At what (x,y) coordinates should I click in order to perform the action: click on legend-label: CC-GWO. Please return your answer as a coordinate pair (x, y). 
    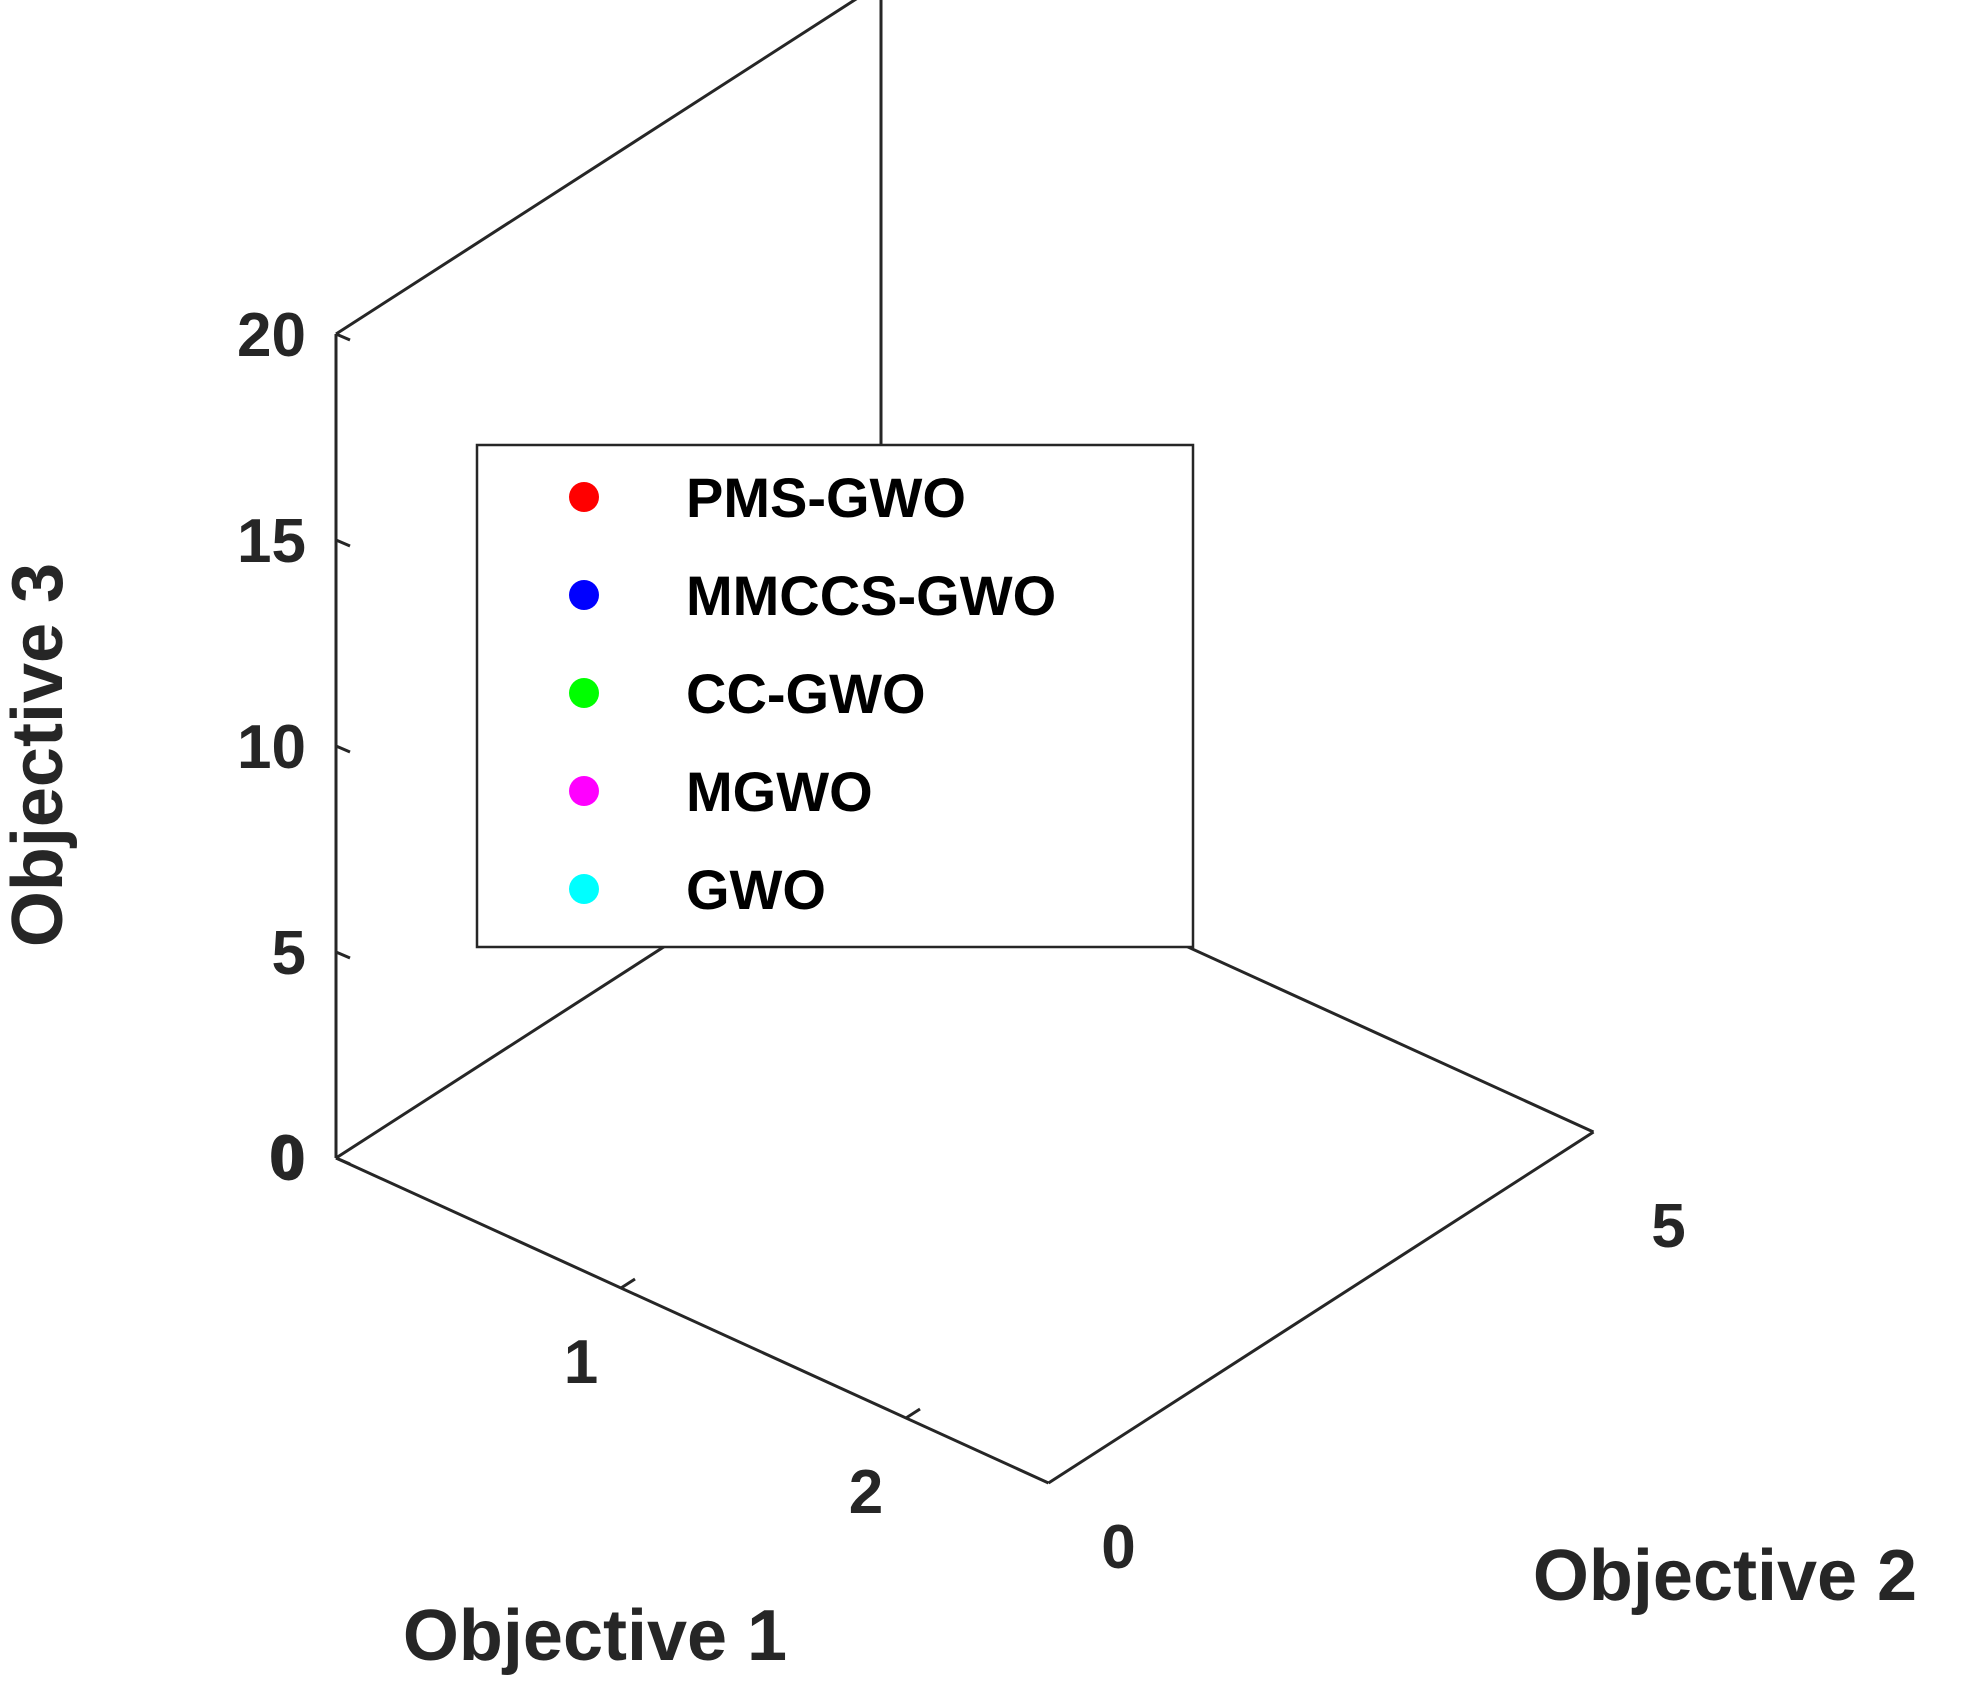
    Looking at the image, I should click on (806, 693).